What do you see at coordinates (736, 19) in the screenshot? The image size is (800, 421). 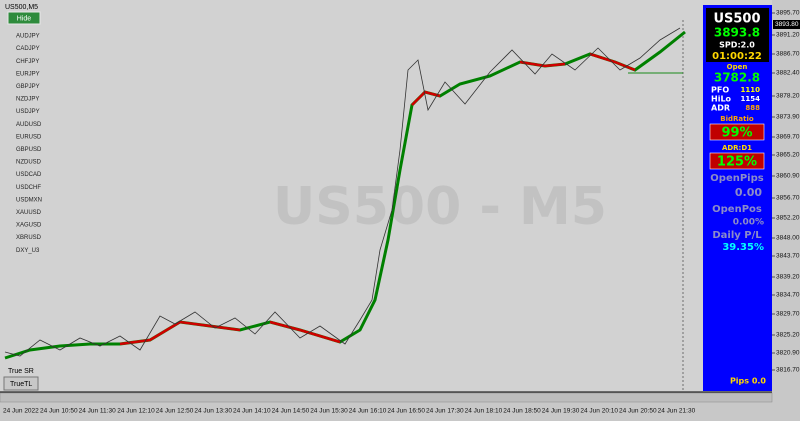 I see `panel-symbol: US500` at bounding box center [736, 19].